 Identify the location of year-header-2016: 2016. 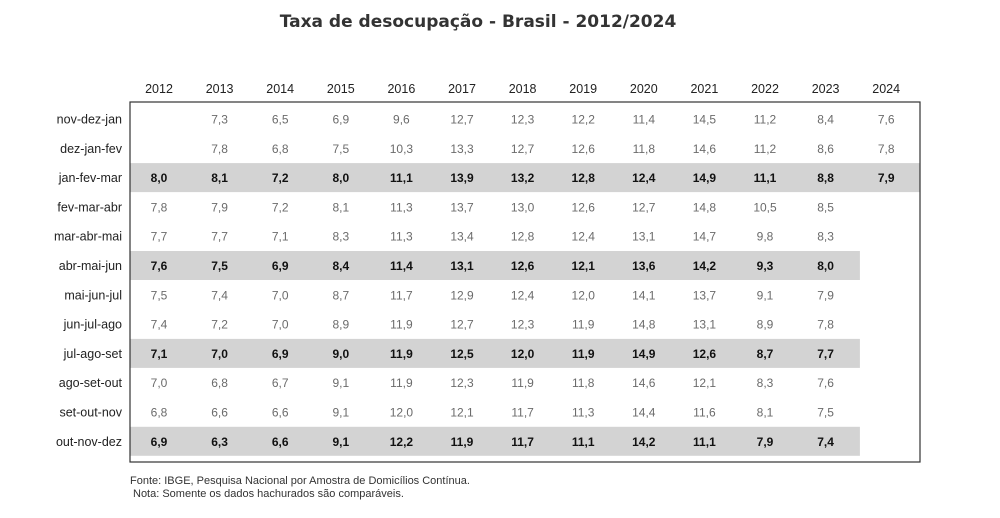
(401, 89).